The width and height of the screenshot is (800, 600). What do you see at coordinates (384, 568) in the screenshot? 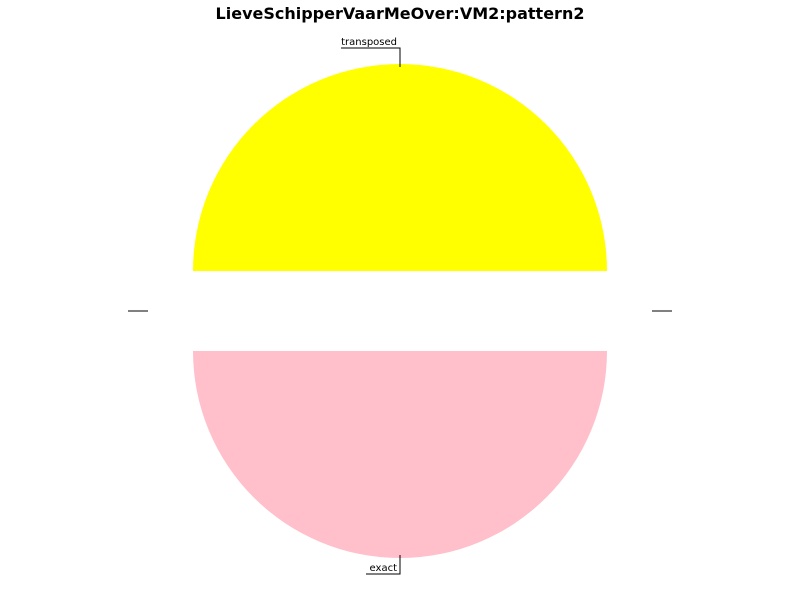
I see `slice-label-exact: exact` at bounding box center [384, 568].